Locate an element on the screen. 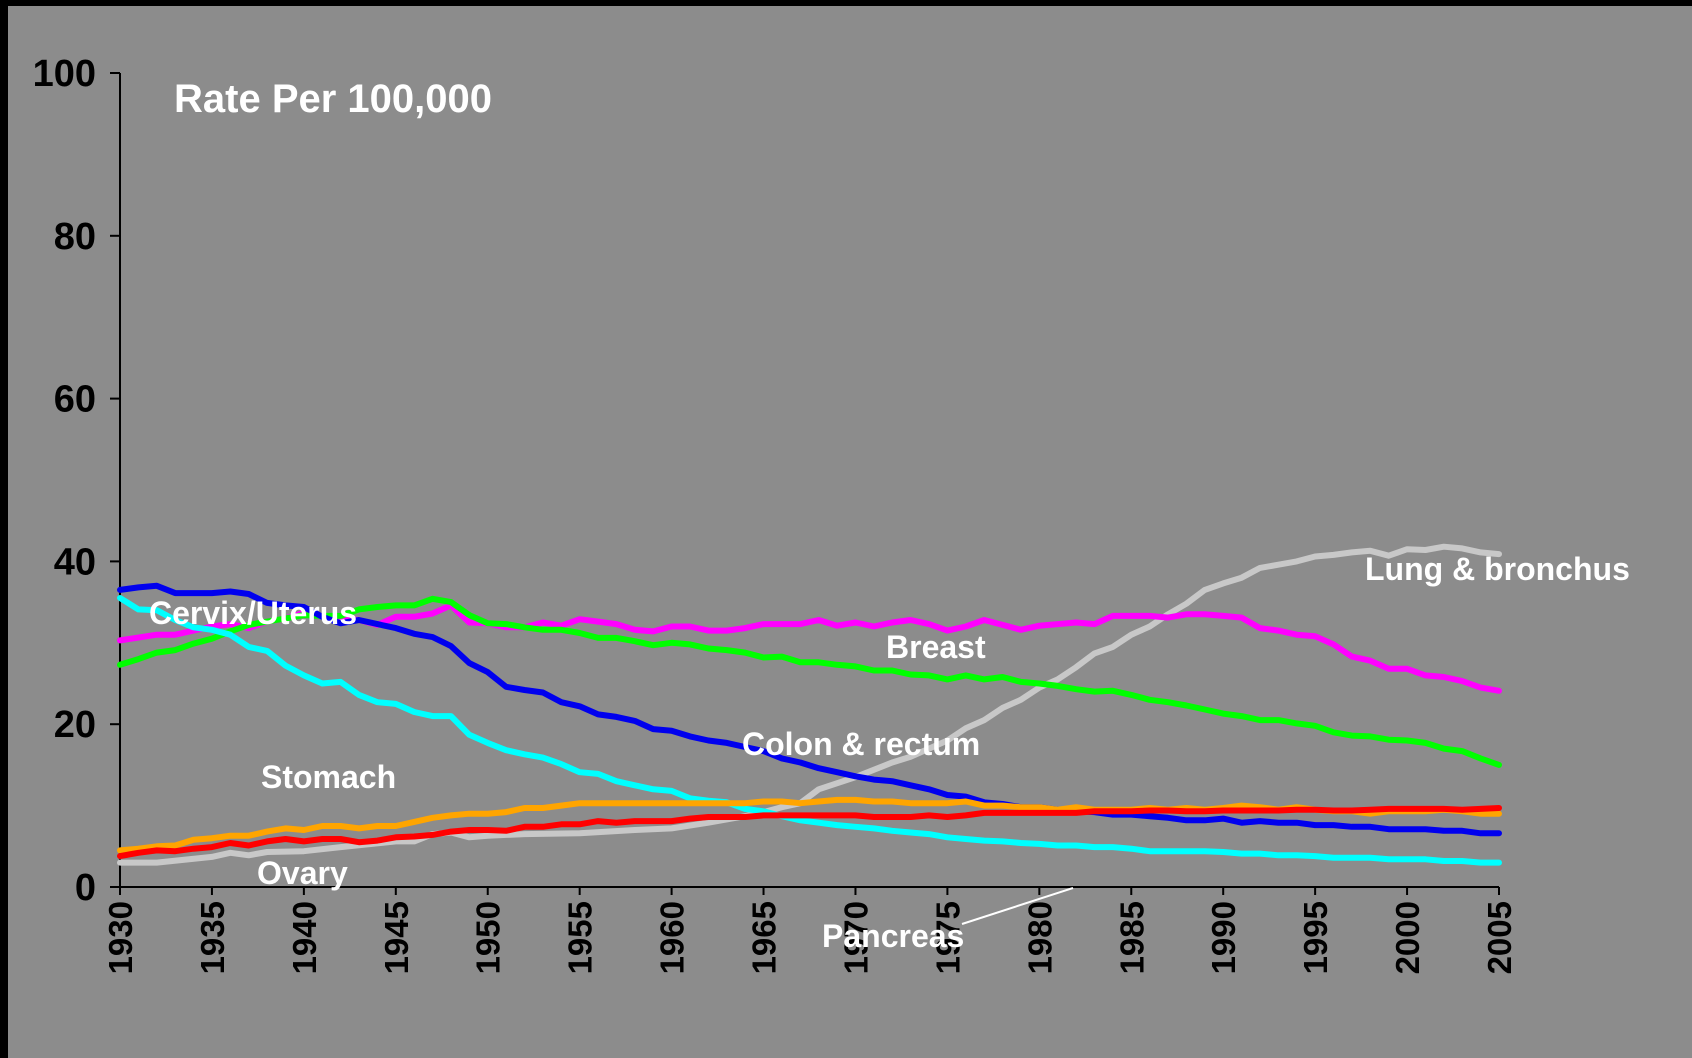 Image resolution: width=1692 pixels, height=1058 pixels. y-tick-label: 100 is located at coordinates (64, 74).